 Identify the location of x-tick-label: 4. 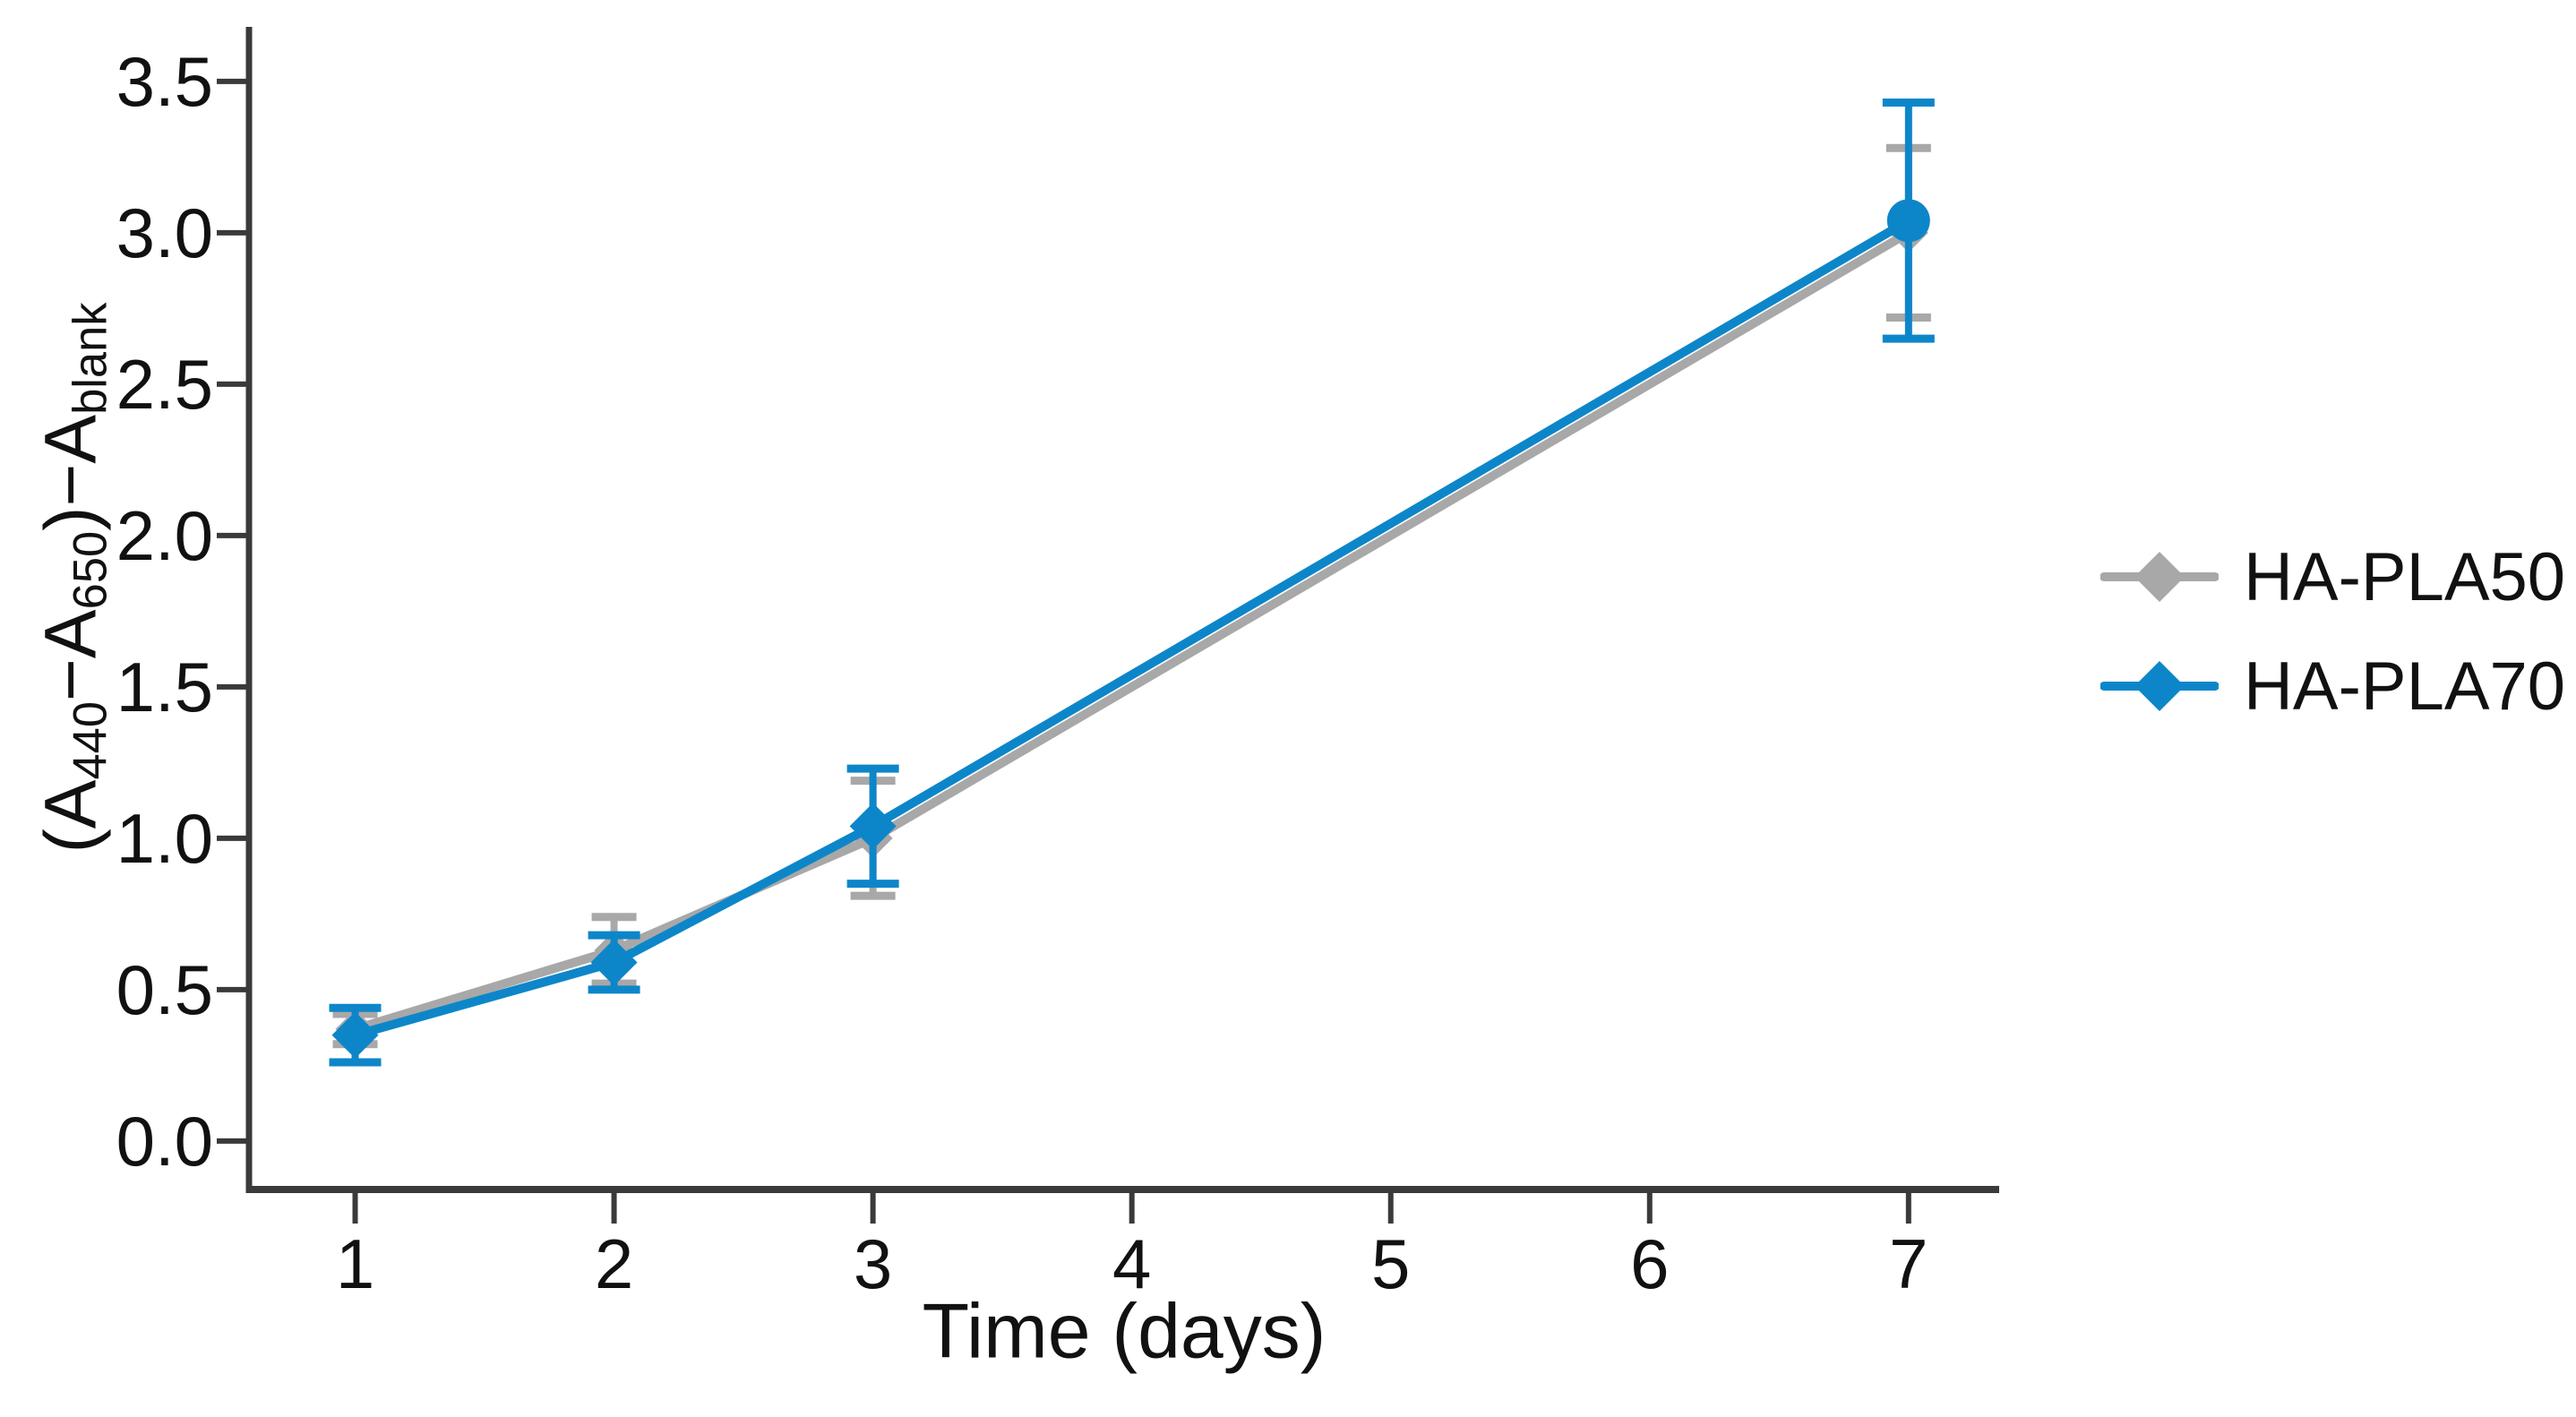
(1131, 1263).